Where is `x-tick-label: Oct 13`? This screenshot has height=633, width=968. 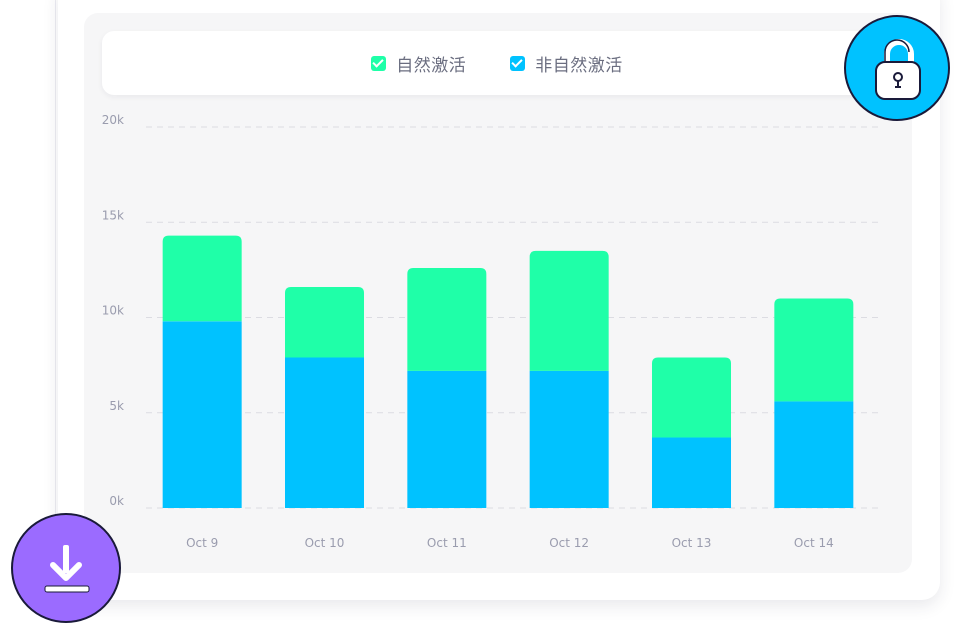
x-tick-label: Oct 13 is located at coordinates (692, 543).